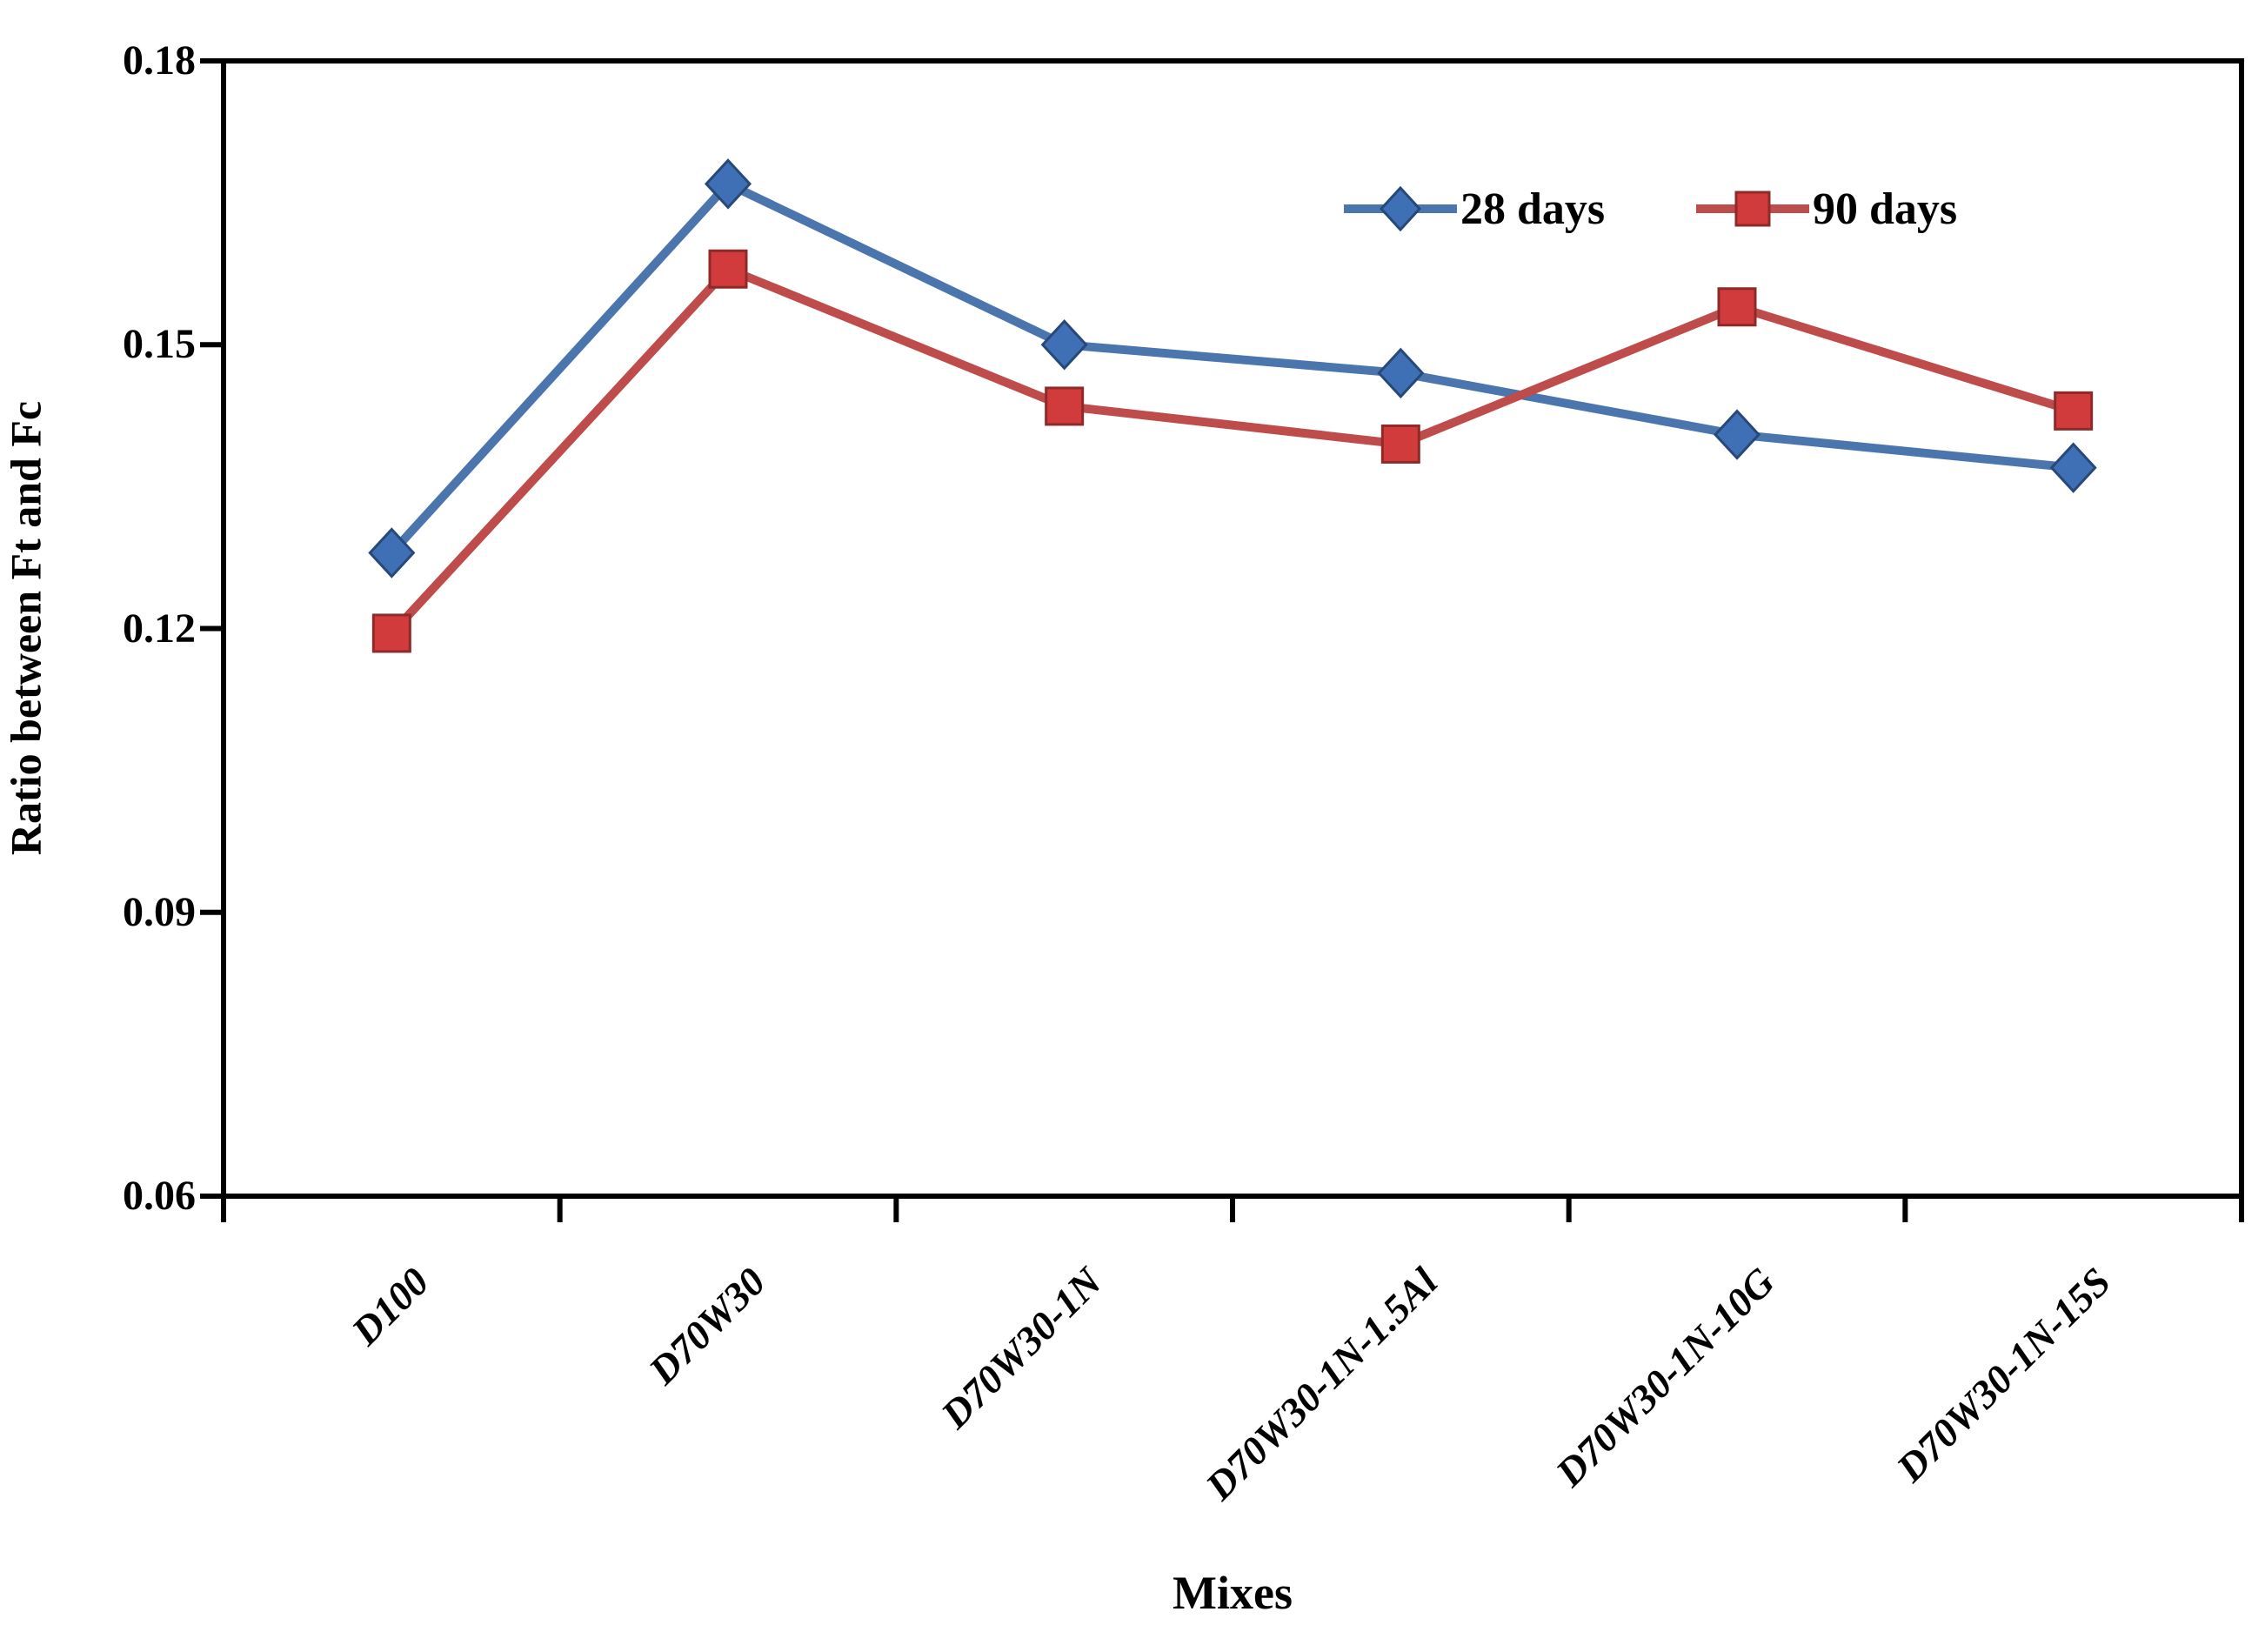  What do you see at coordinates (1885, 209) in the screenshot?
I see `legend-label: 90 days` at bounding box center [1885, 209].